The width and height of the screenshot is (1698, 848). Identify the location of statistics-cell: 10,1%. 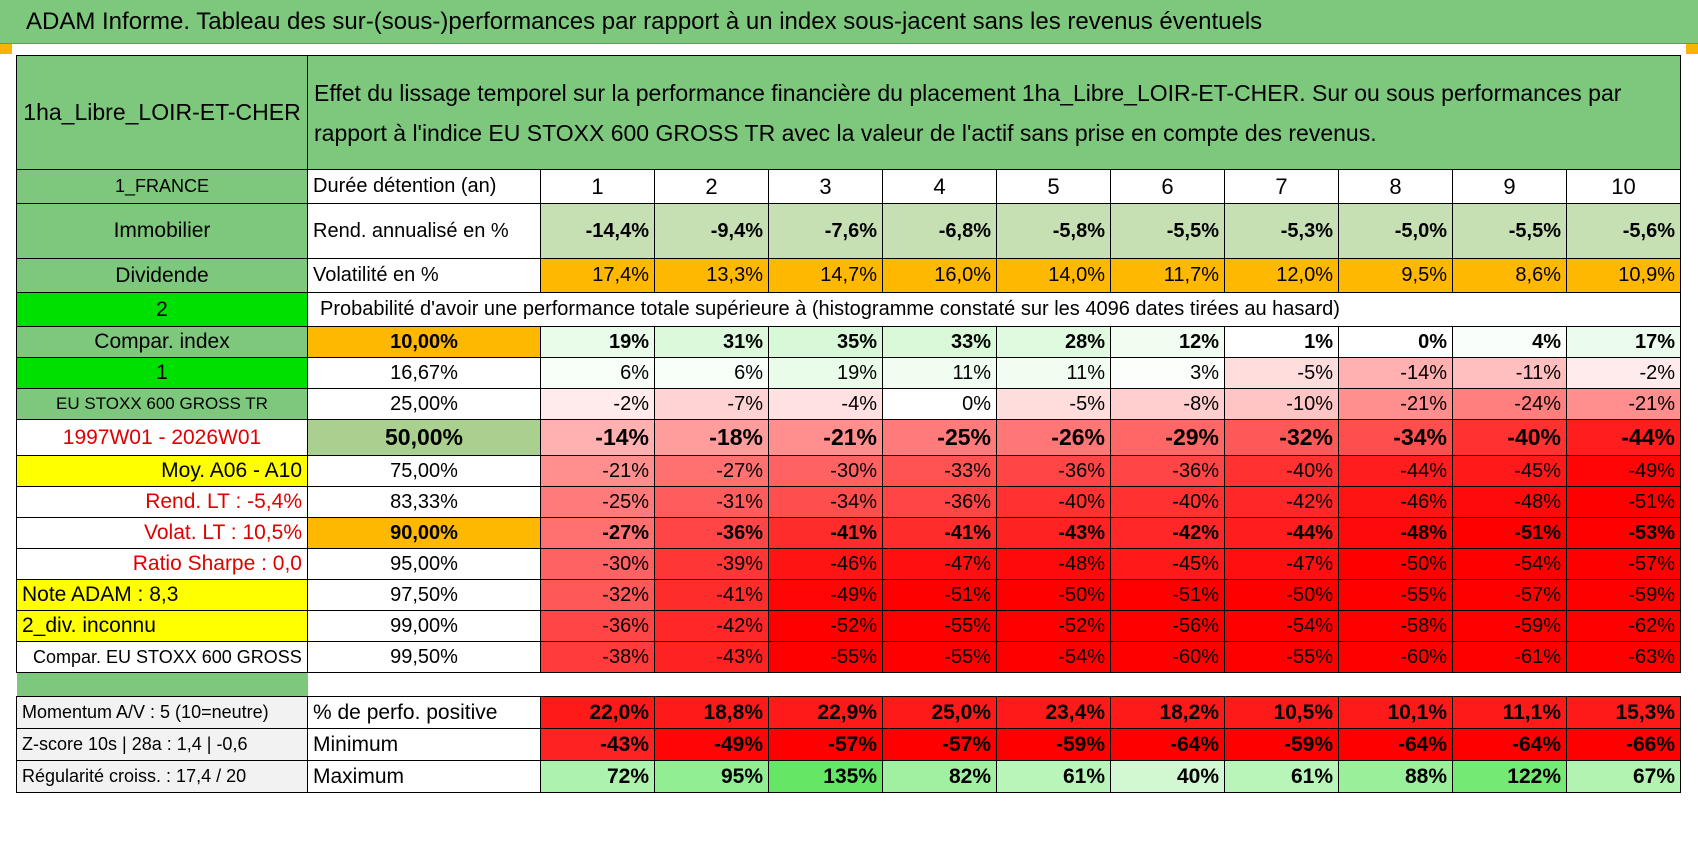
(1395, 712).